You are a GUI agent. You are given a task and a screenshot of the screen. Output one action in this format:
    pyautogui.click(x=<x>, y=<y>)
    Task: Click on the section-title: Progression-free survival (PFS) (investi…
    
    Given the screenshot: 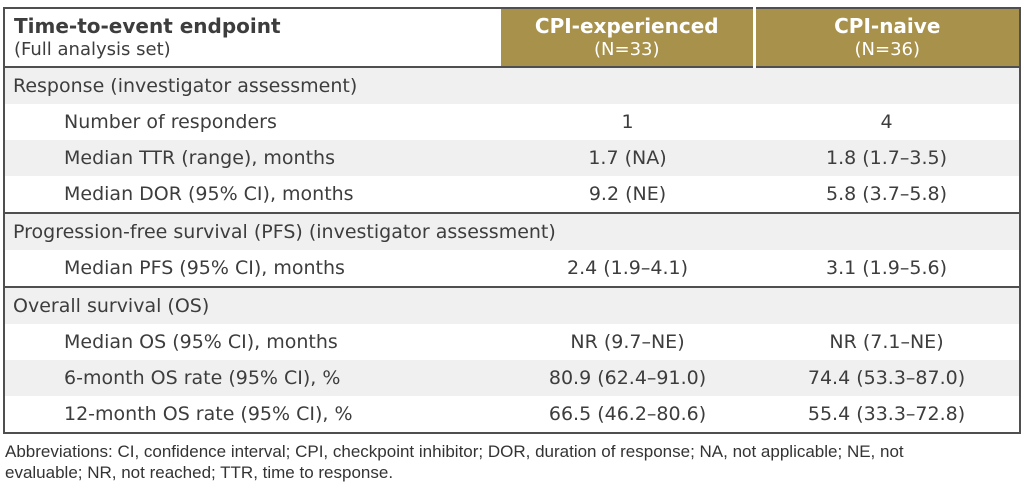 What is the action you would take?
    pyautogui.click(x=512, y=231)
    